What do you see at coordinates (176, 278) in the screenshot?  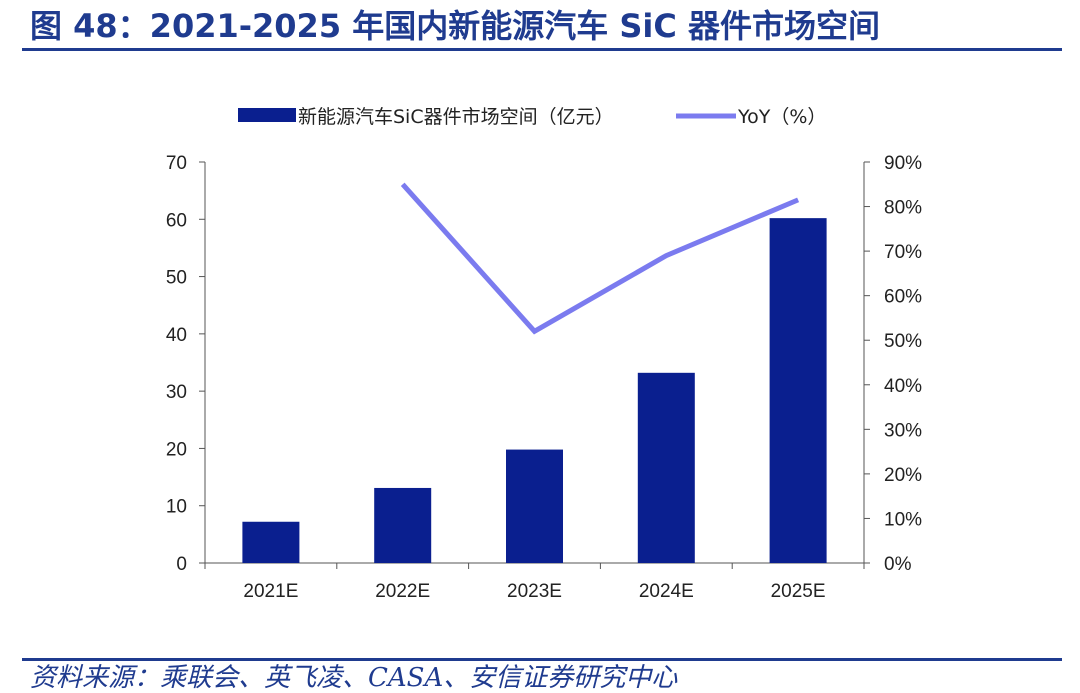 I see `left-axis-tick-label: 50` at bounding box center [176, 278].